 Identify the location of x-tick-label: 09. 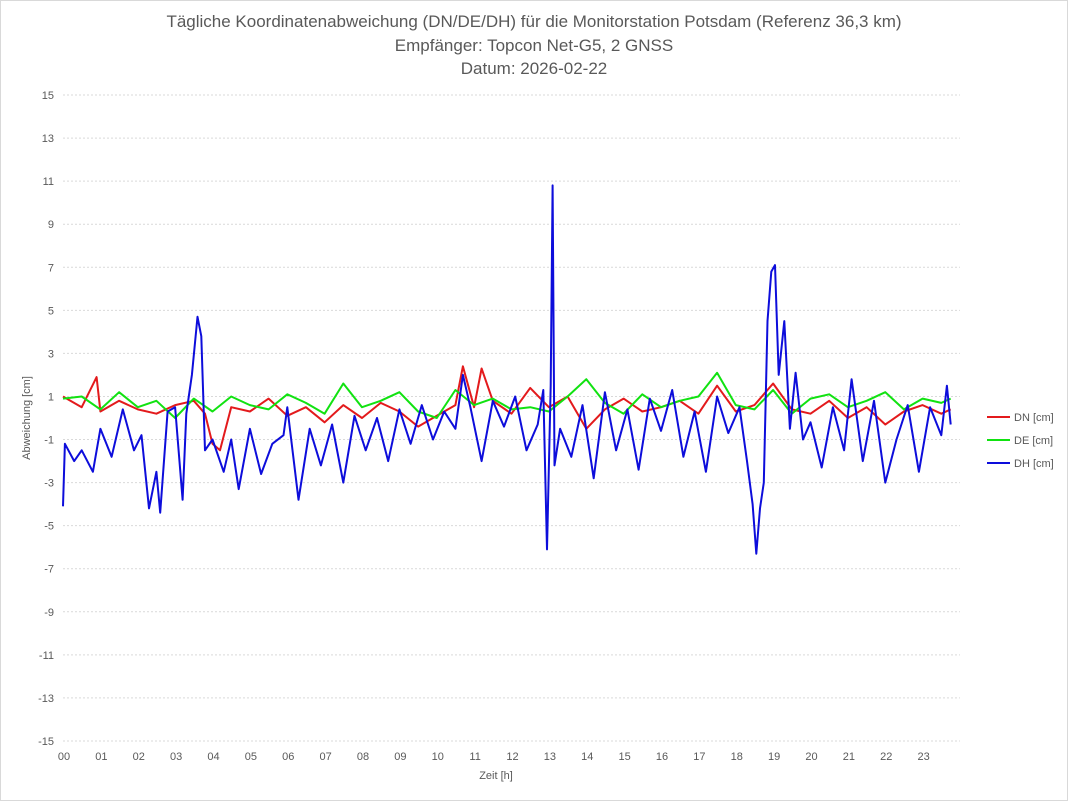
(400, 757).